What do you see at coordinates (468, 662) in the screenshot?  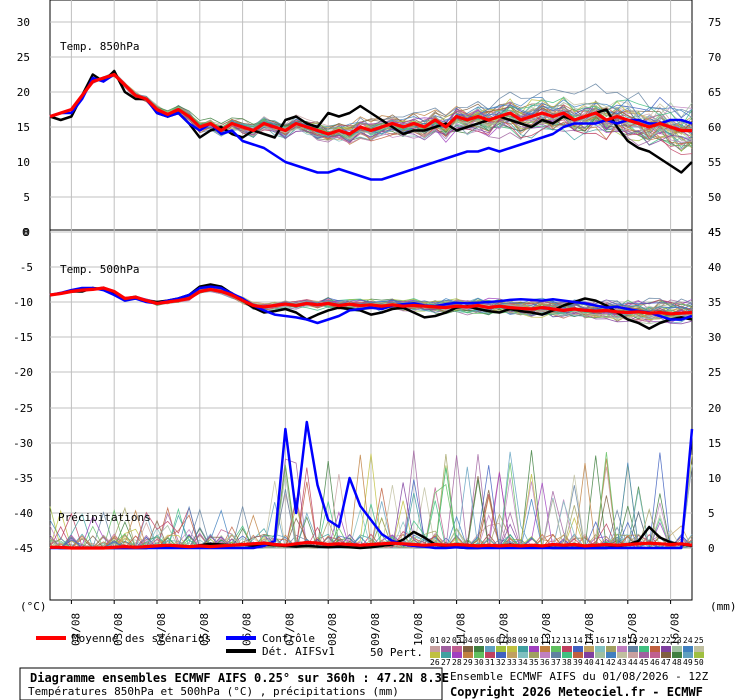 I see `pert-legend-label: 29` at bounding box center [468, 662].